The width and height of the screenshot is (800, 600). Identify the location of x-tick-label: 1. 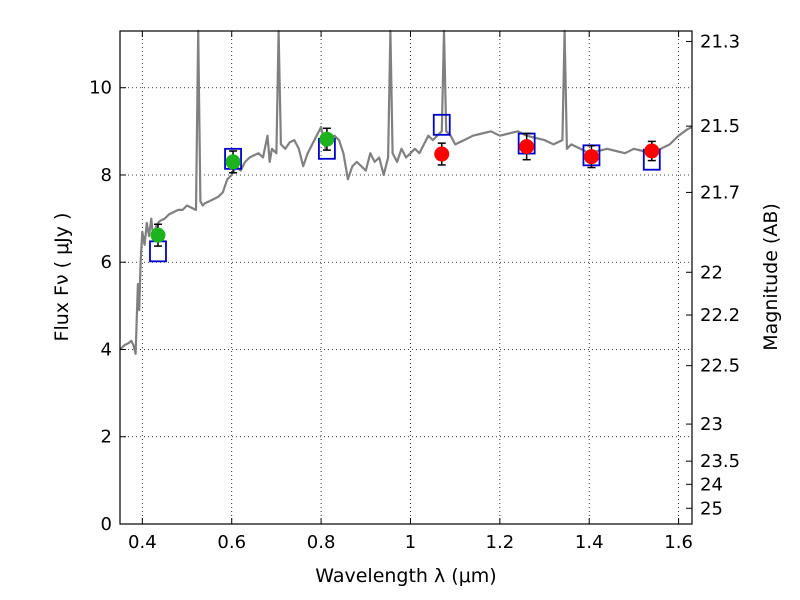
(410, 542).